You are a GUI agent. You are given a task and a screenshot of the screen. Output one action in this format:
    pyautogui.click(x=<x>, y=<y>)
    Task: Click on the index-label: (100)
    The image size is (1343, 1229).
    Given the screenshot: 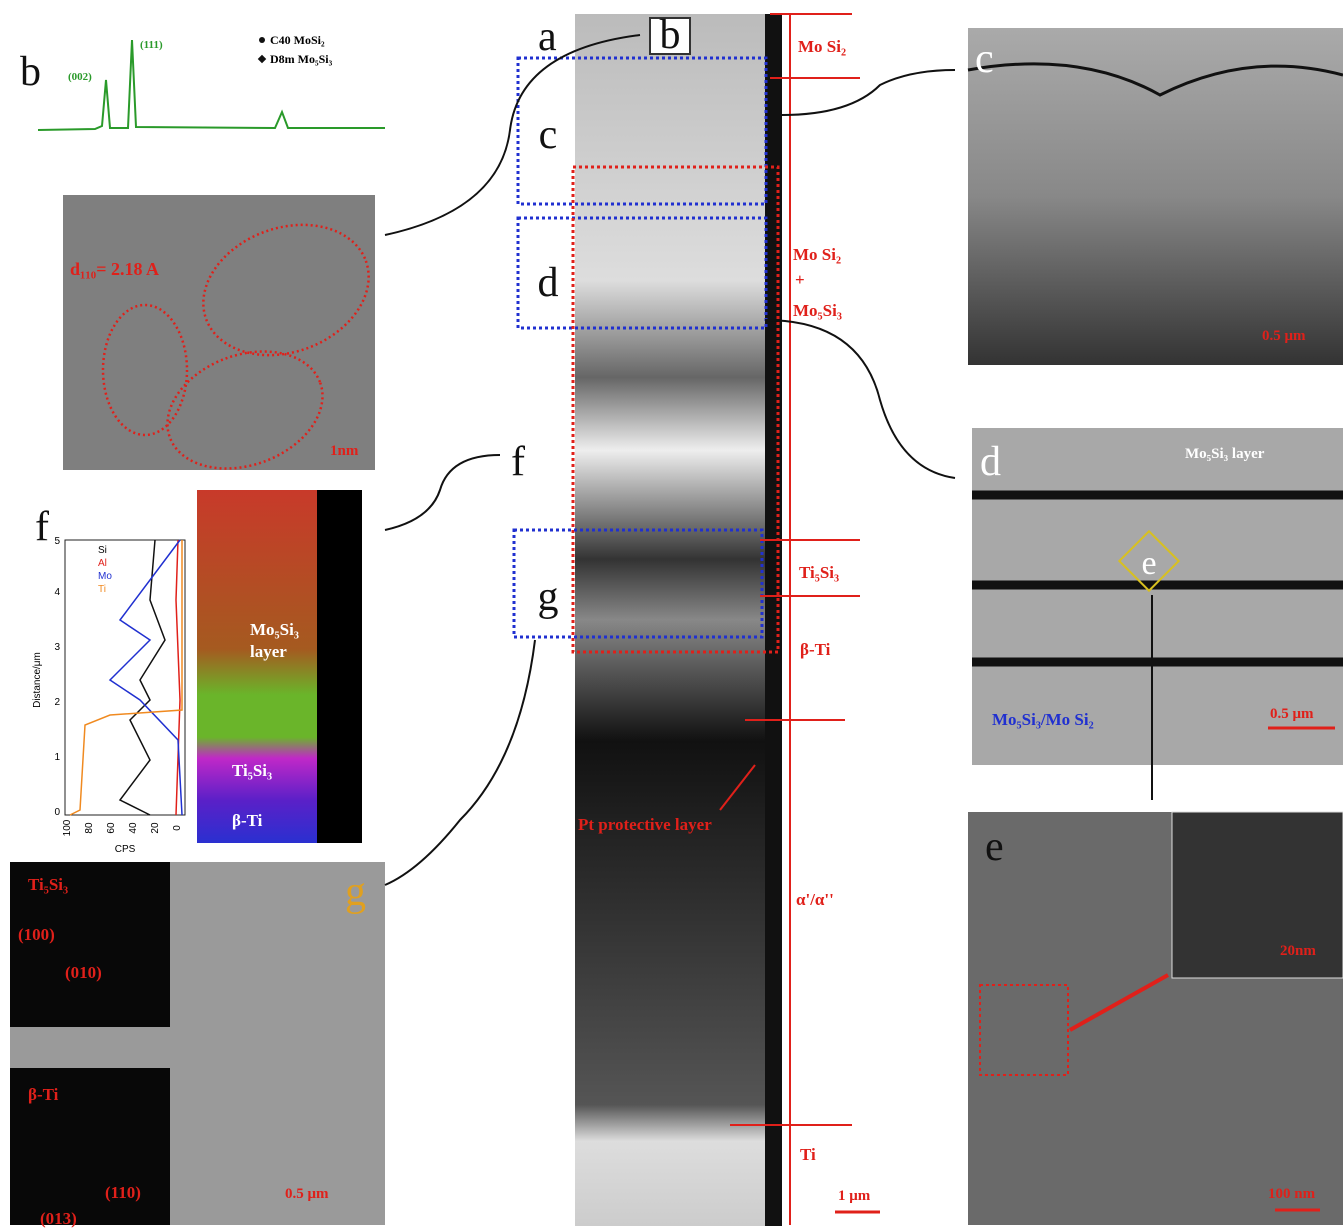 What is the action you would take?
    pyautogui.click(x=36, y=934)
    